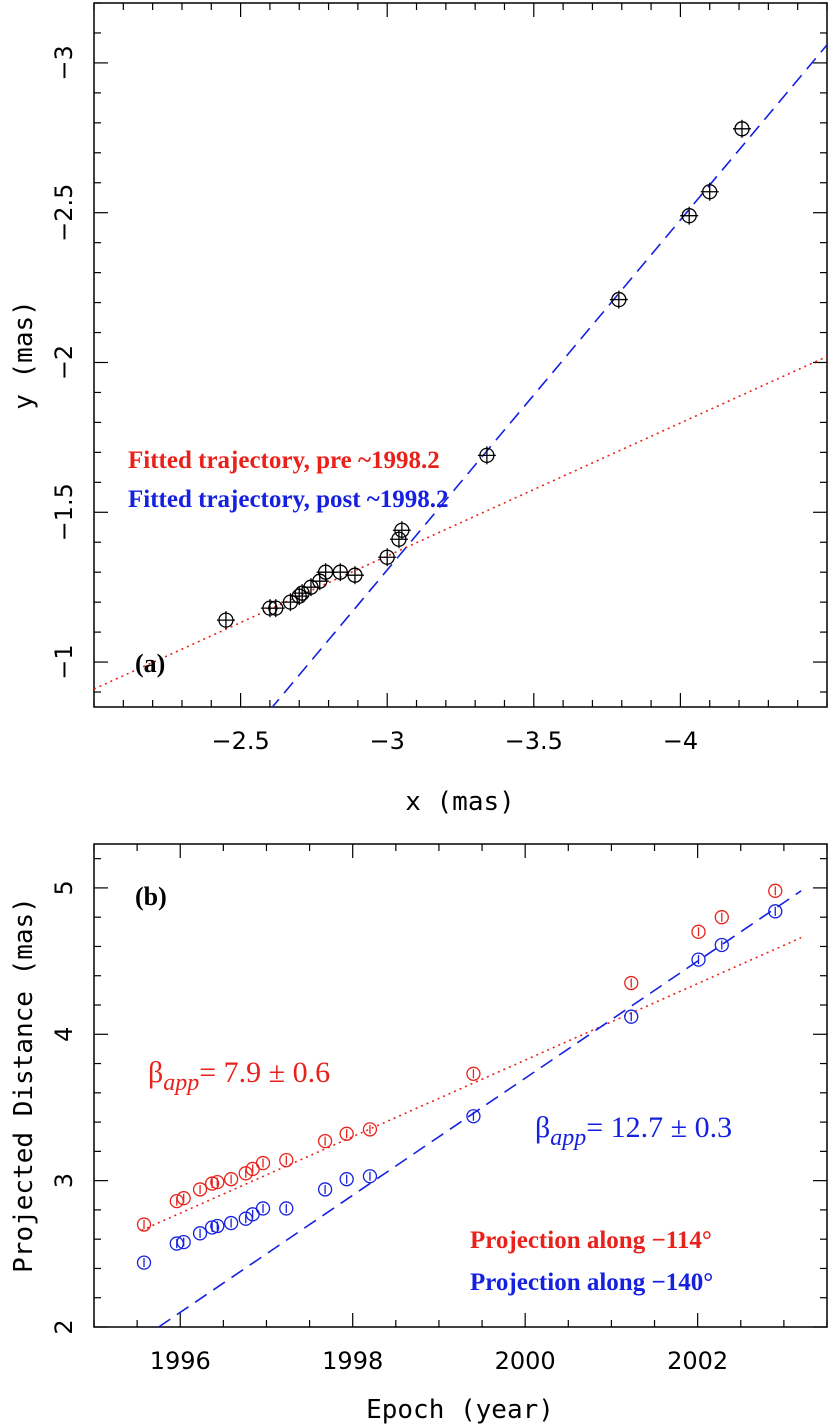  Describe the element at coordinates (387, 741) in the screenshot. I see `x-tick-label: −3` at that location.